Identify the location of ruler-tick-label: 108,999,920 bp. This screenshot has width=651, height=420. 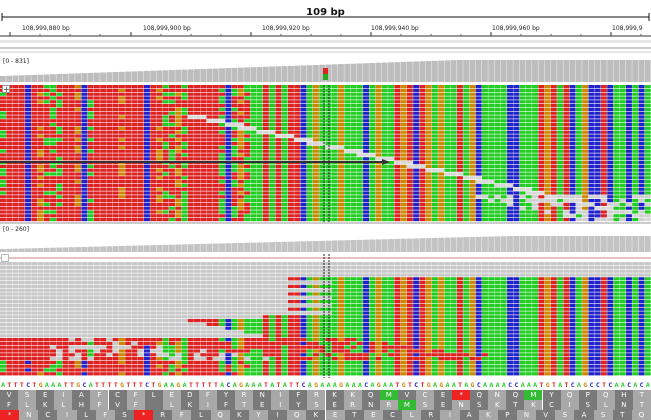
(286, 28).